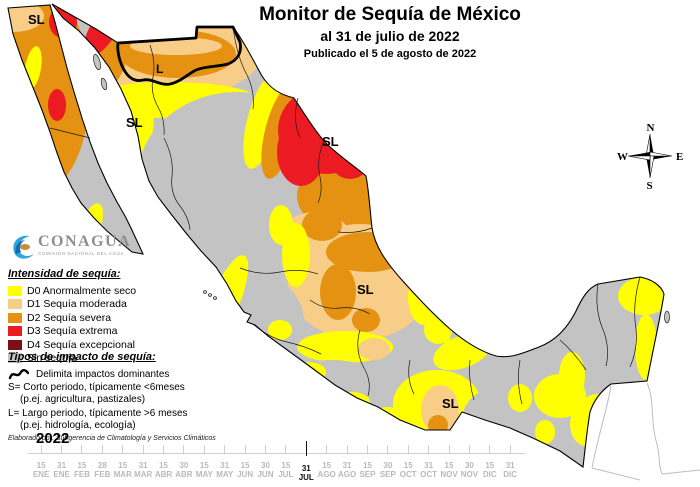  What do you see at coordinates (651, 128) in the screenshot?
I see `compass-north-label: N` at bounding box center [651, 128].